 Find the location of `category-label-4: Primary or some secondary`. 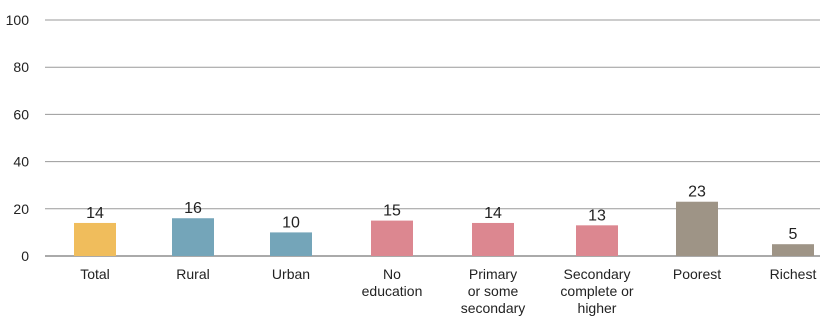

category-label-4: Primary or some secondary is located at coordinates (493, 291).